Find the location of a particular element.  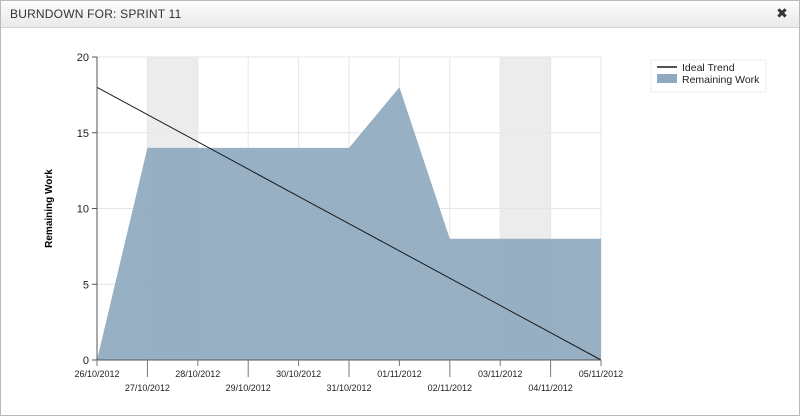

legend-remaining-work-label: Remaining Work is located at coordinates (721, 80).